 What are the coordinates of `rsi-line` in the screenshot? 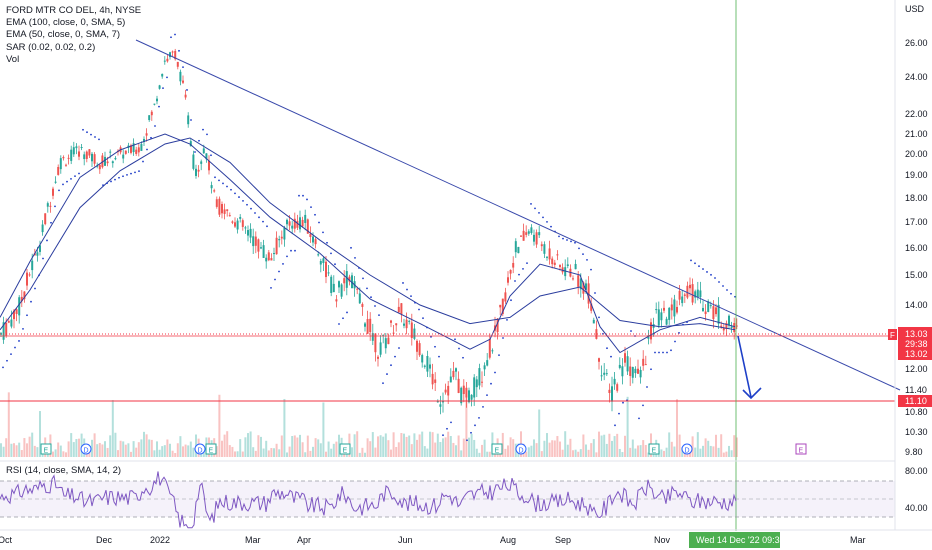 It's located at (368, 500).